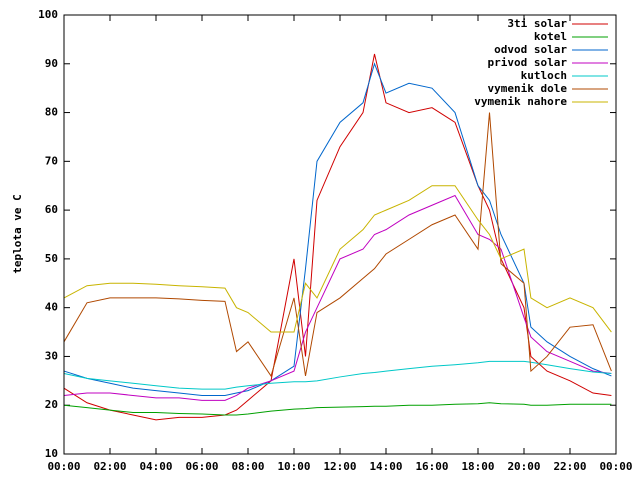 This screenshot has height=480, width=640. I want to click on x-tick-label: 04:00, so click(155, 466).